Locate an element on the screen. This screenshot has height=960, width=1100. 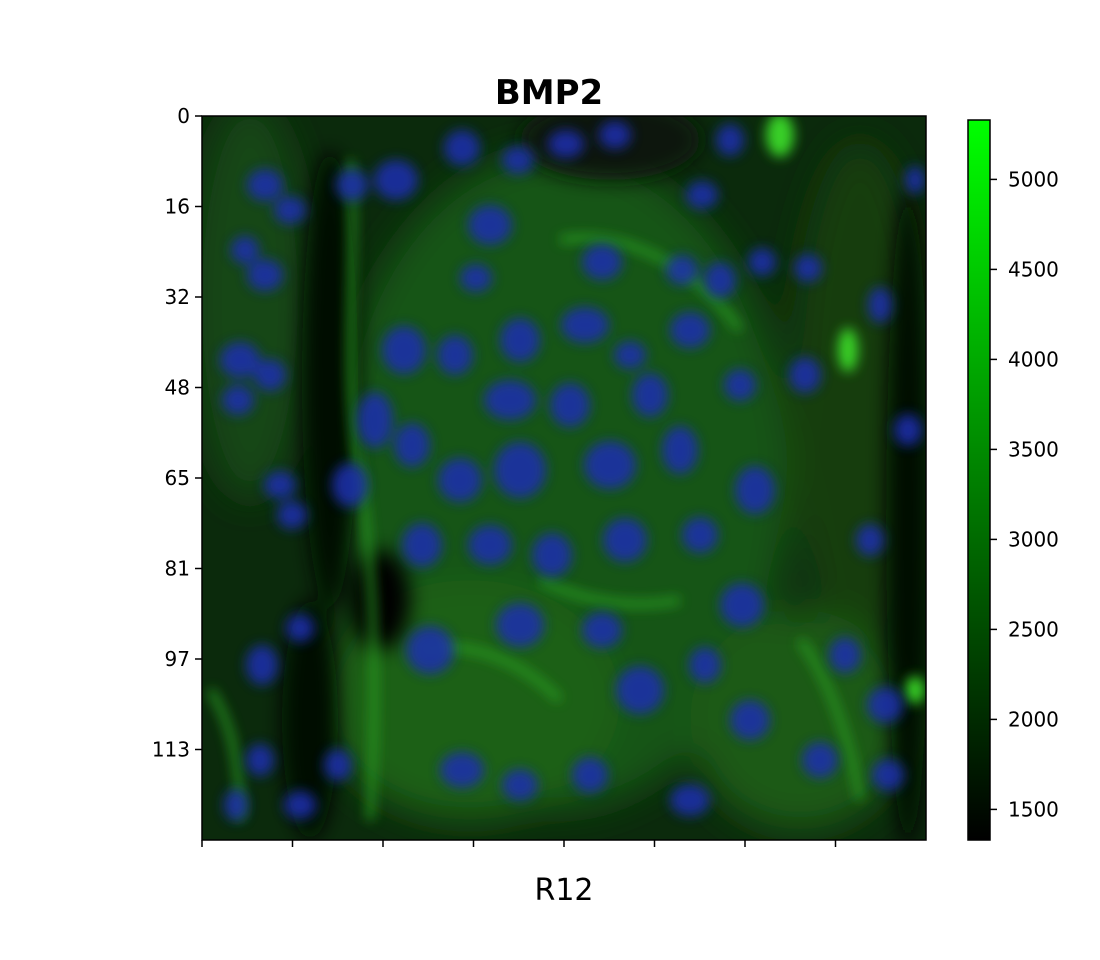
y-tick-label: 0 is located at coordinates (183, 116).